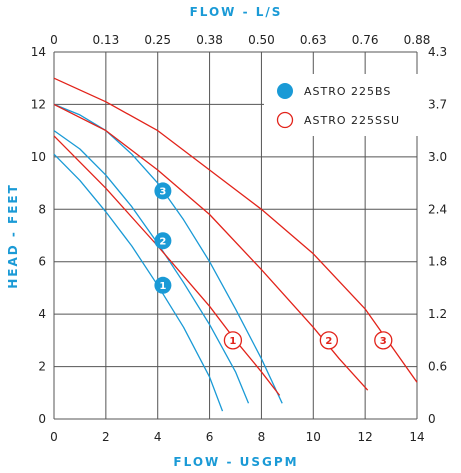  I want to click on speed-marker-open-2: 2, so click(328, 340).